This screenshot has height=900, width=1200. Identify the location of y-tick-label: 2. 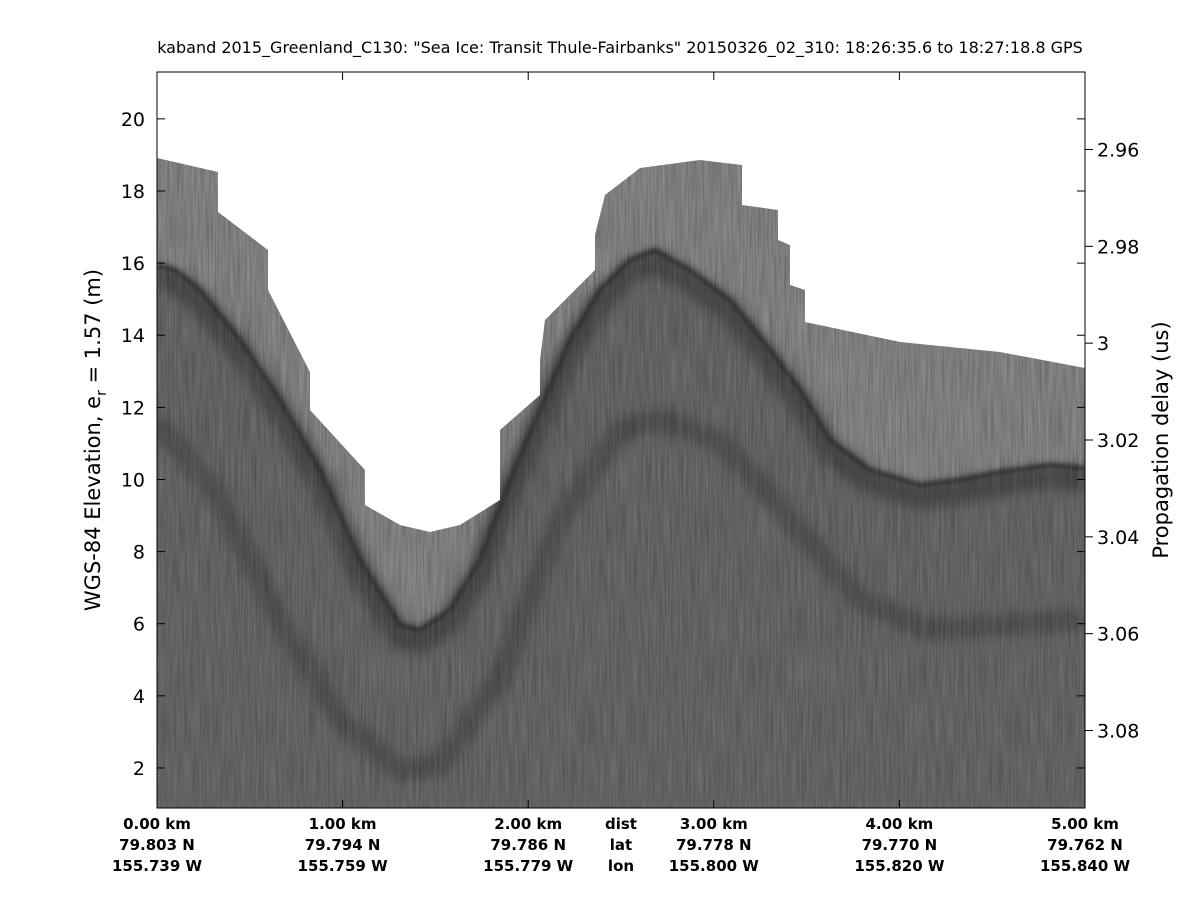
(139, 769).